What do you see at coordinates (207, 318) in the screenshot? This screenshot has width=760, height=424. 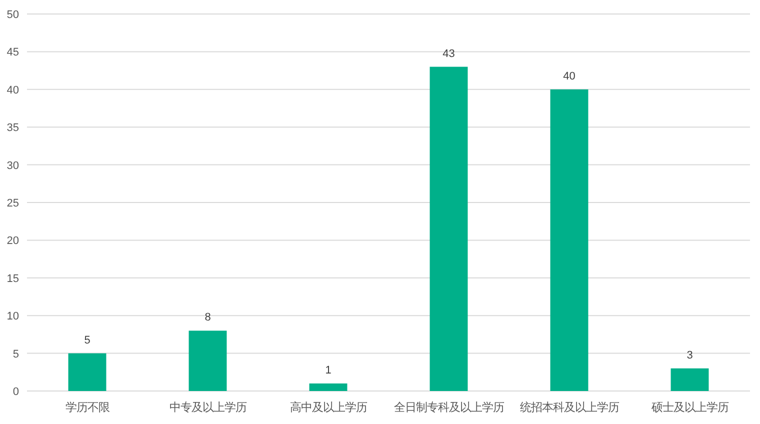 I see `data-label: 8` at bounding box center [207, 318].